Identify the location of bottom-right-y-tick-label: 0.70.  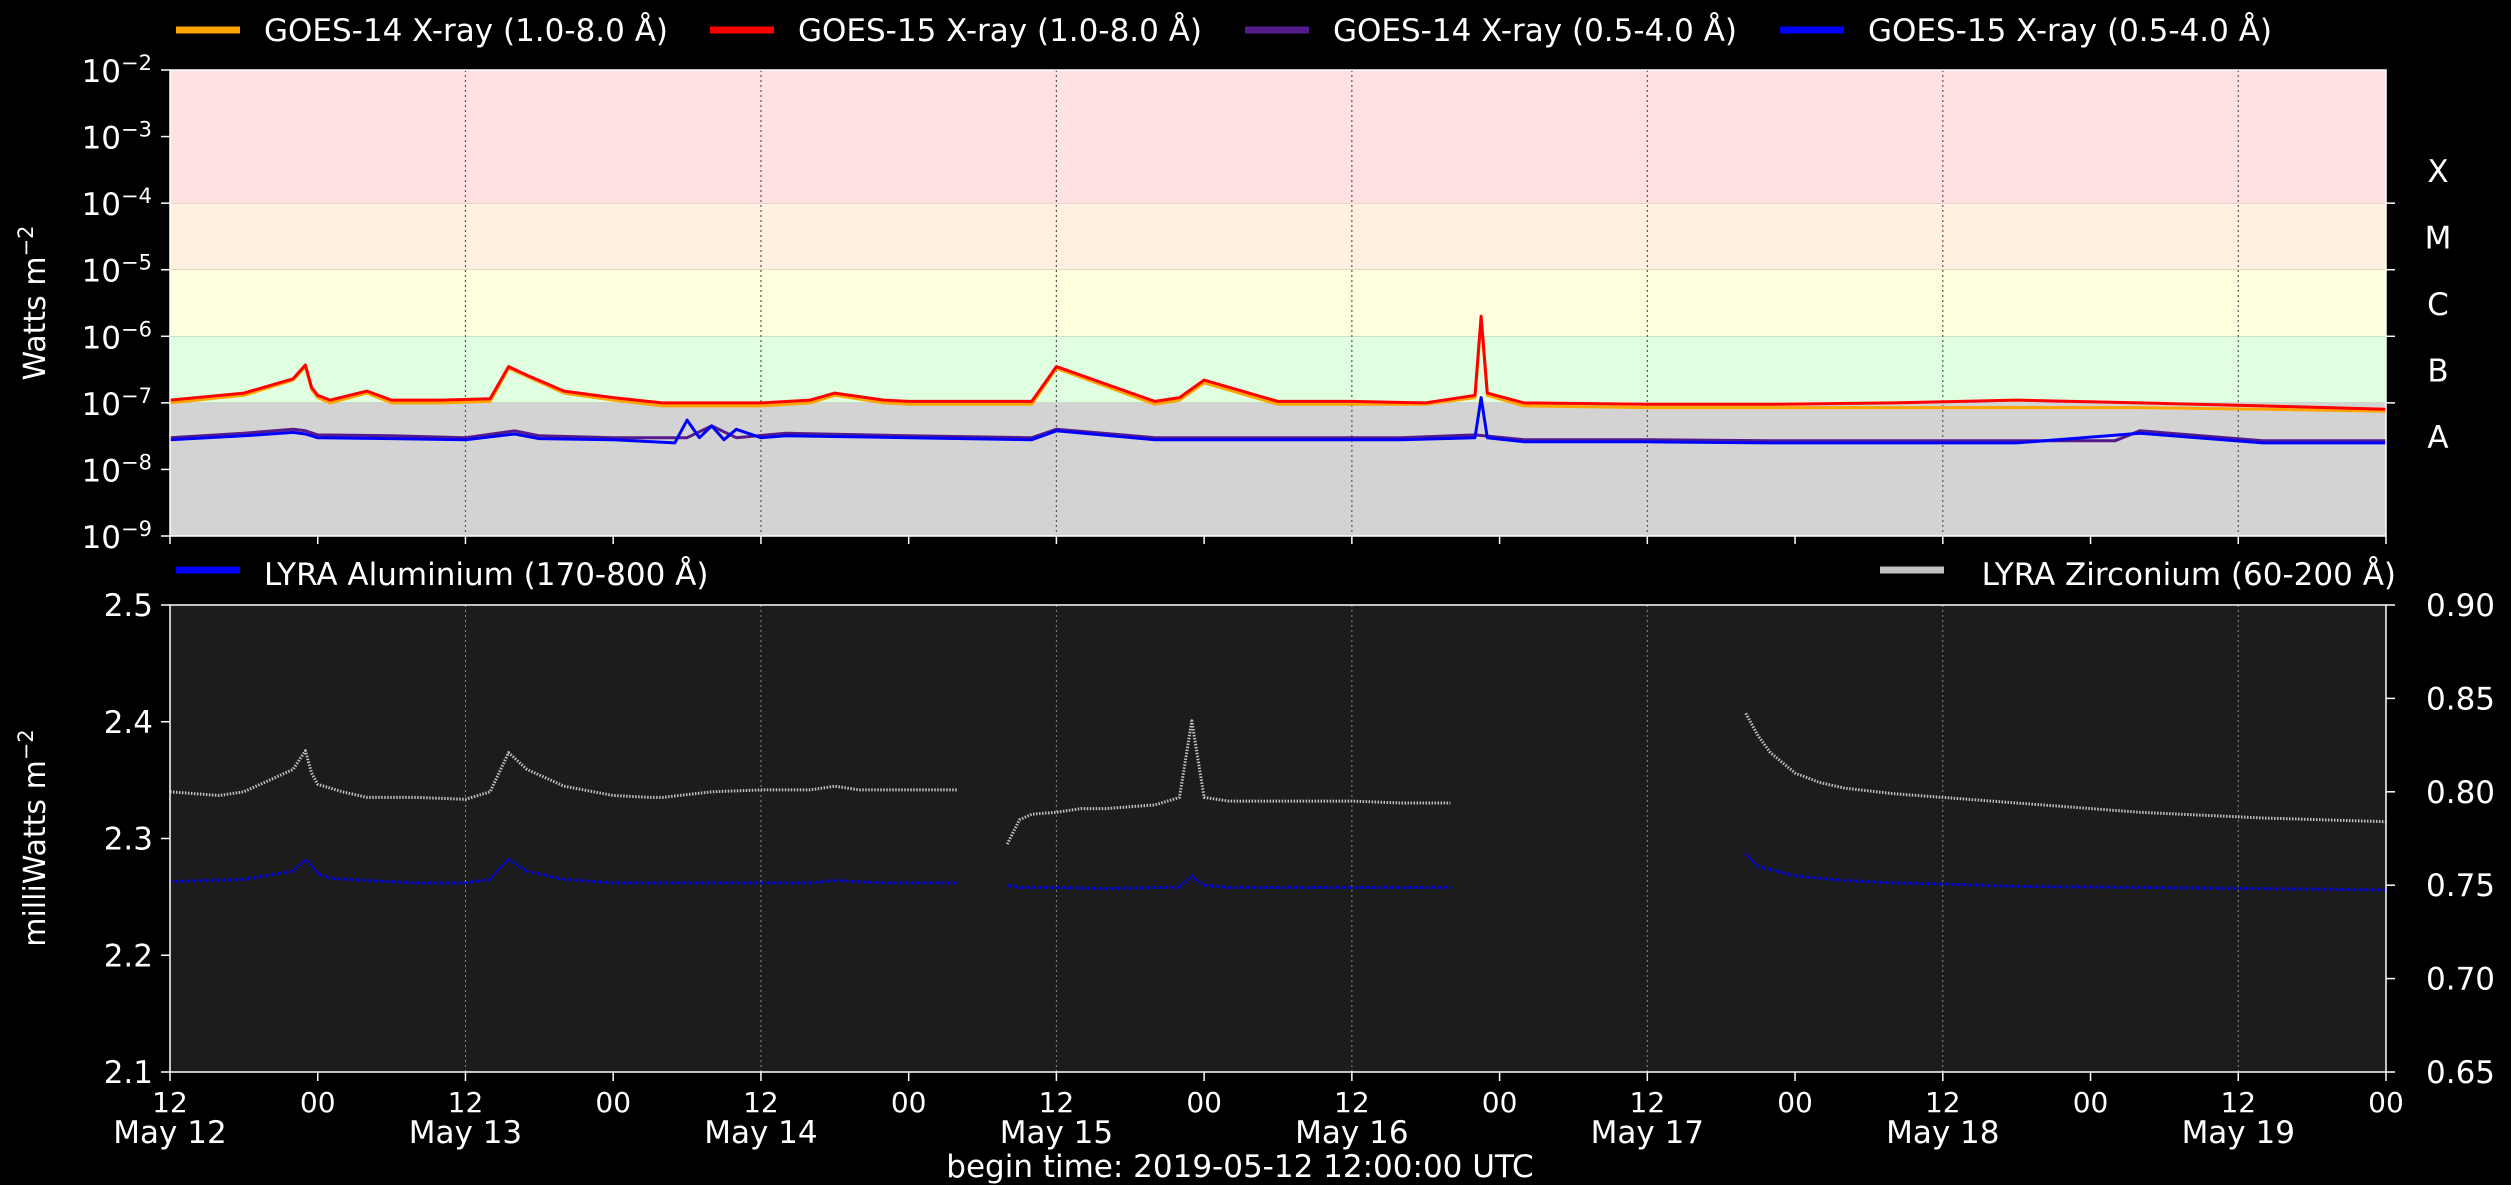
(2460, 980).